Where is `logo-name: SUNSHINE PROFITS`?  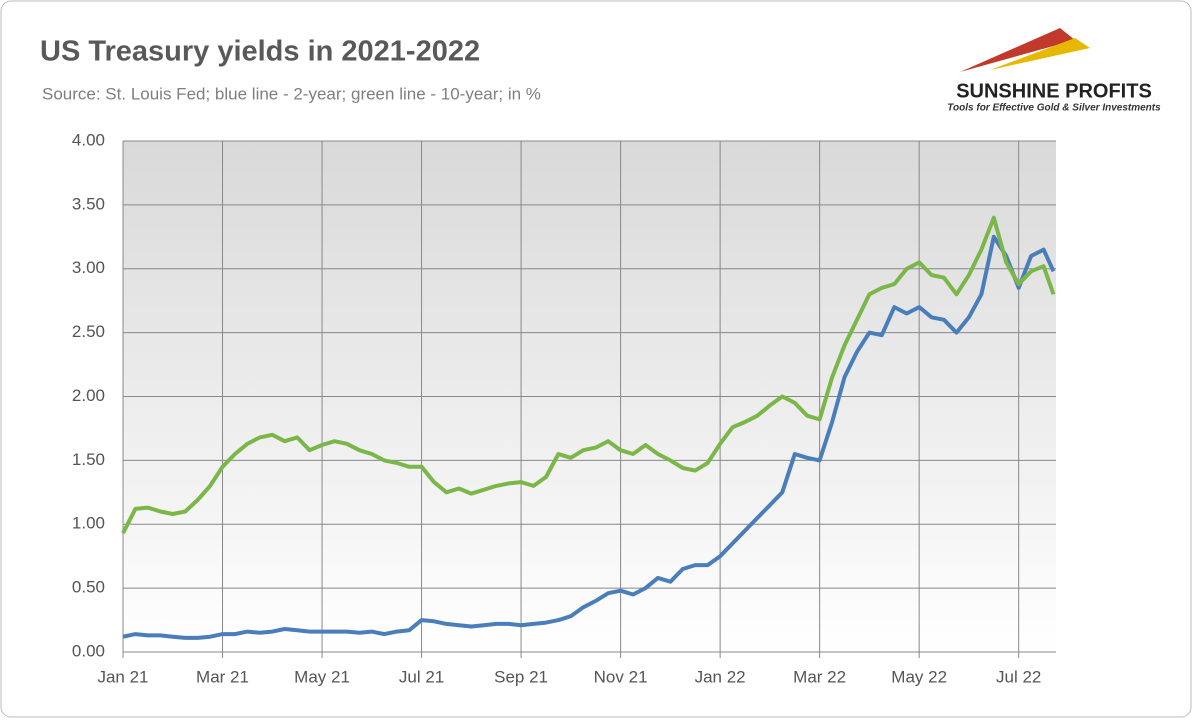
logo-name: SUNSHINE PROFITS is located at coordinates (1054, 91).